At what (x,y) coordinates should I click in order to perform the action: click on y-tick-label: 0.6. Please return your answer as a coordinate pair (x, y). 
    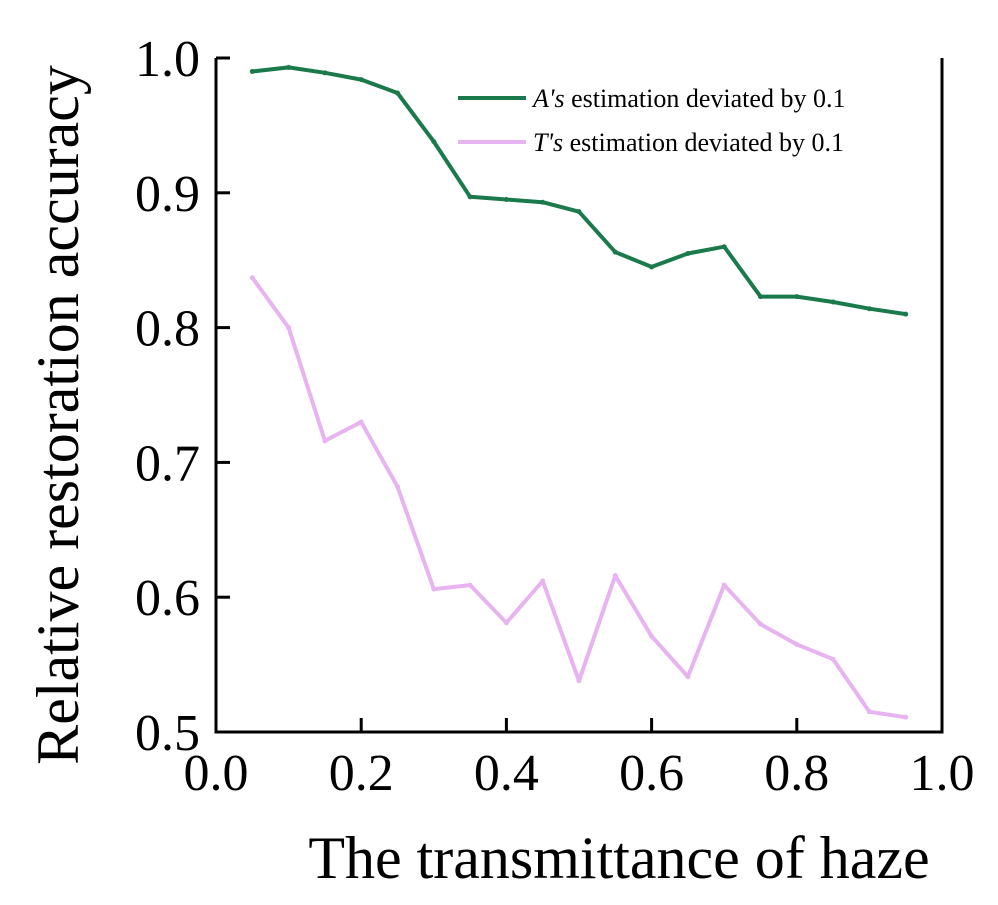
    Looking at the image, I should click on (167, 598).